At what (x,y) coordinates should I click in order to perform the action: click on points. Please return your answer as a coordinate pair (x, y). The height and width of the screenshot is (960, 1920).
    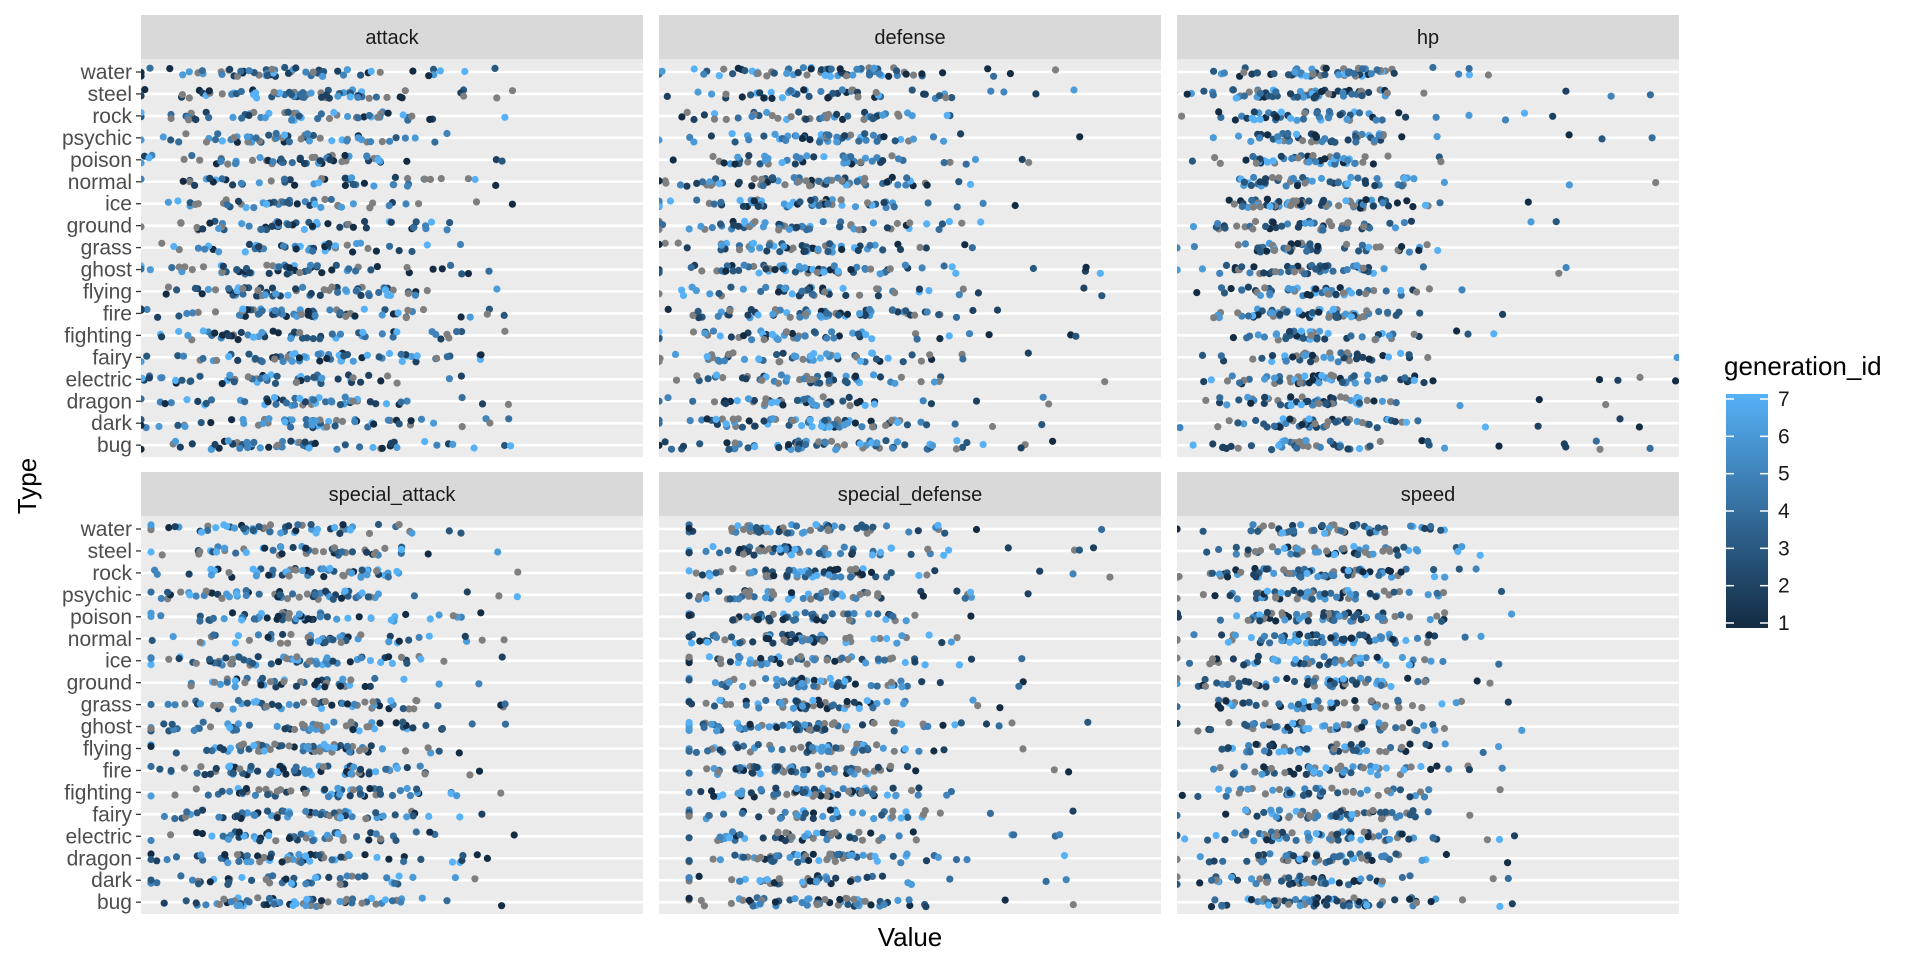
    Looking at the image, I should click on (1428, 258).